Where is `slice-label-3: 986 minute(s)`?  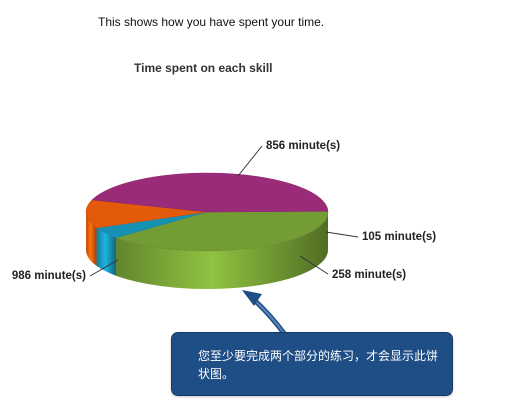 slice-label-3: 986 minute(s) is located at coordinates (49, 276).